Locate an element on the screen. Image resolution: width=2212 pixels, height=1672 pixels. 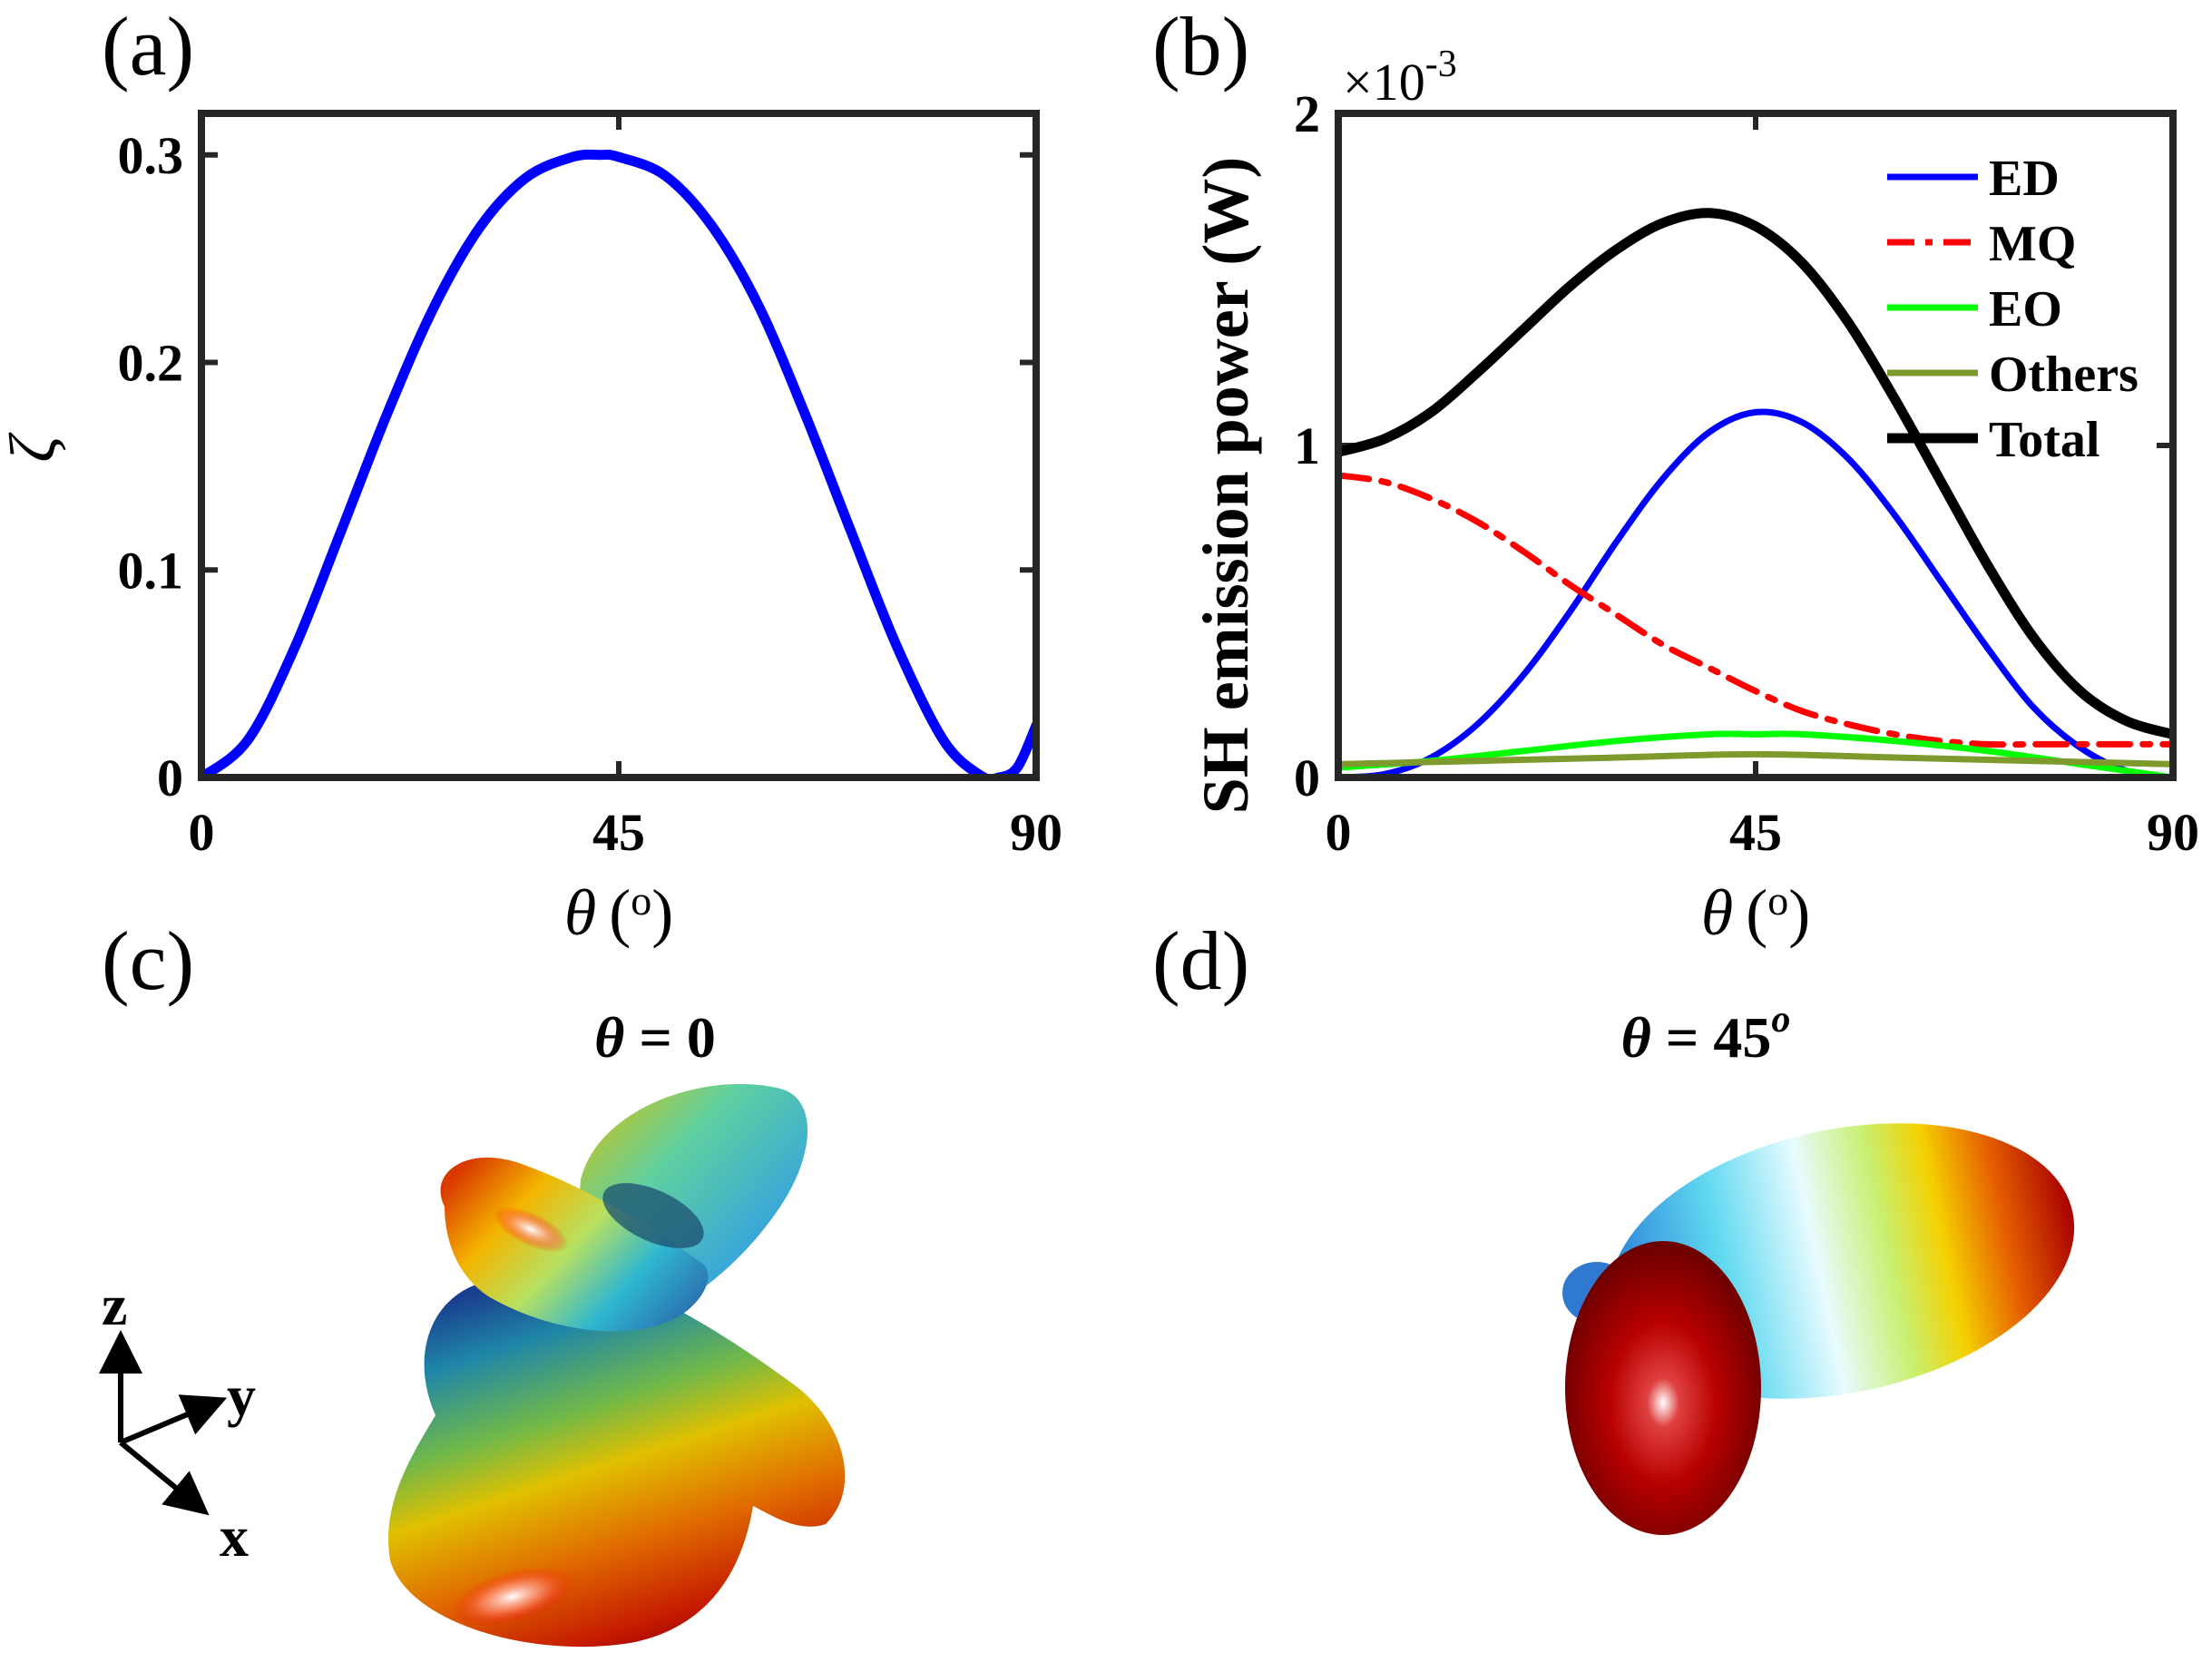
chart-b-ytick-label: 2 is located at coordinates (1307, 113).